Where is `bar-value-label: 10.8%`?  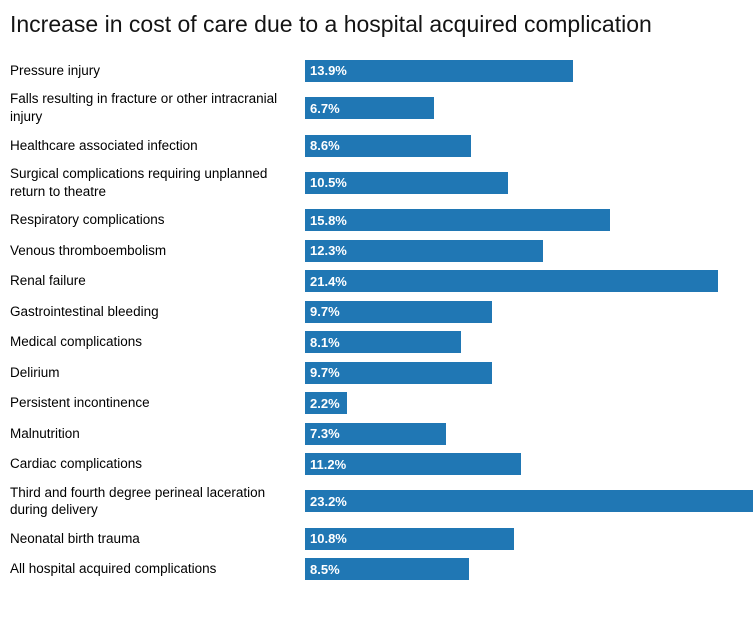
bar-value-label: 10.8% is located at coordinates (328, 539).